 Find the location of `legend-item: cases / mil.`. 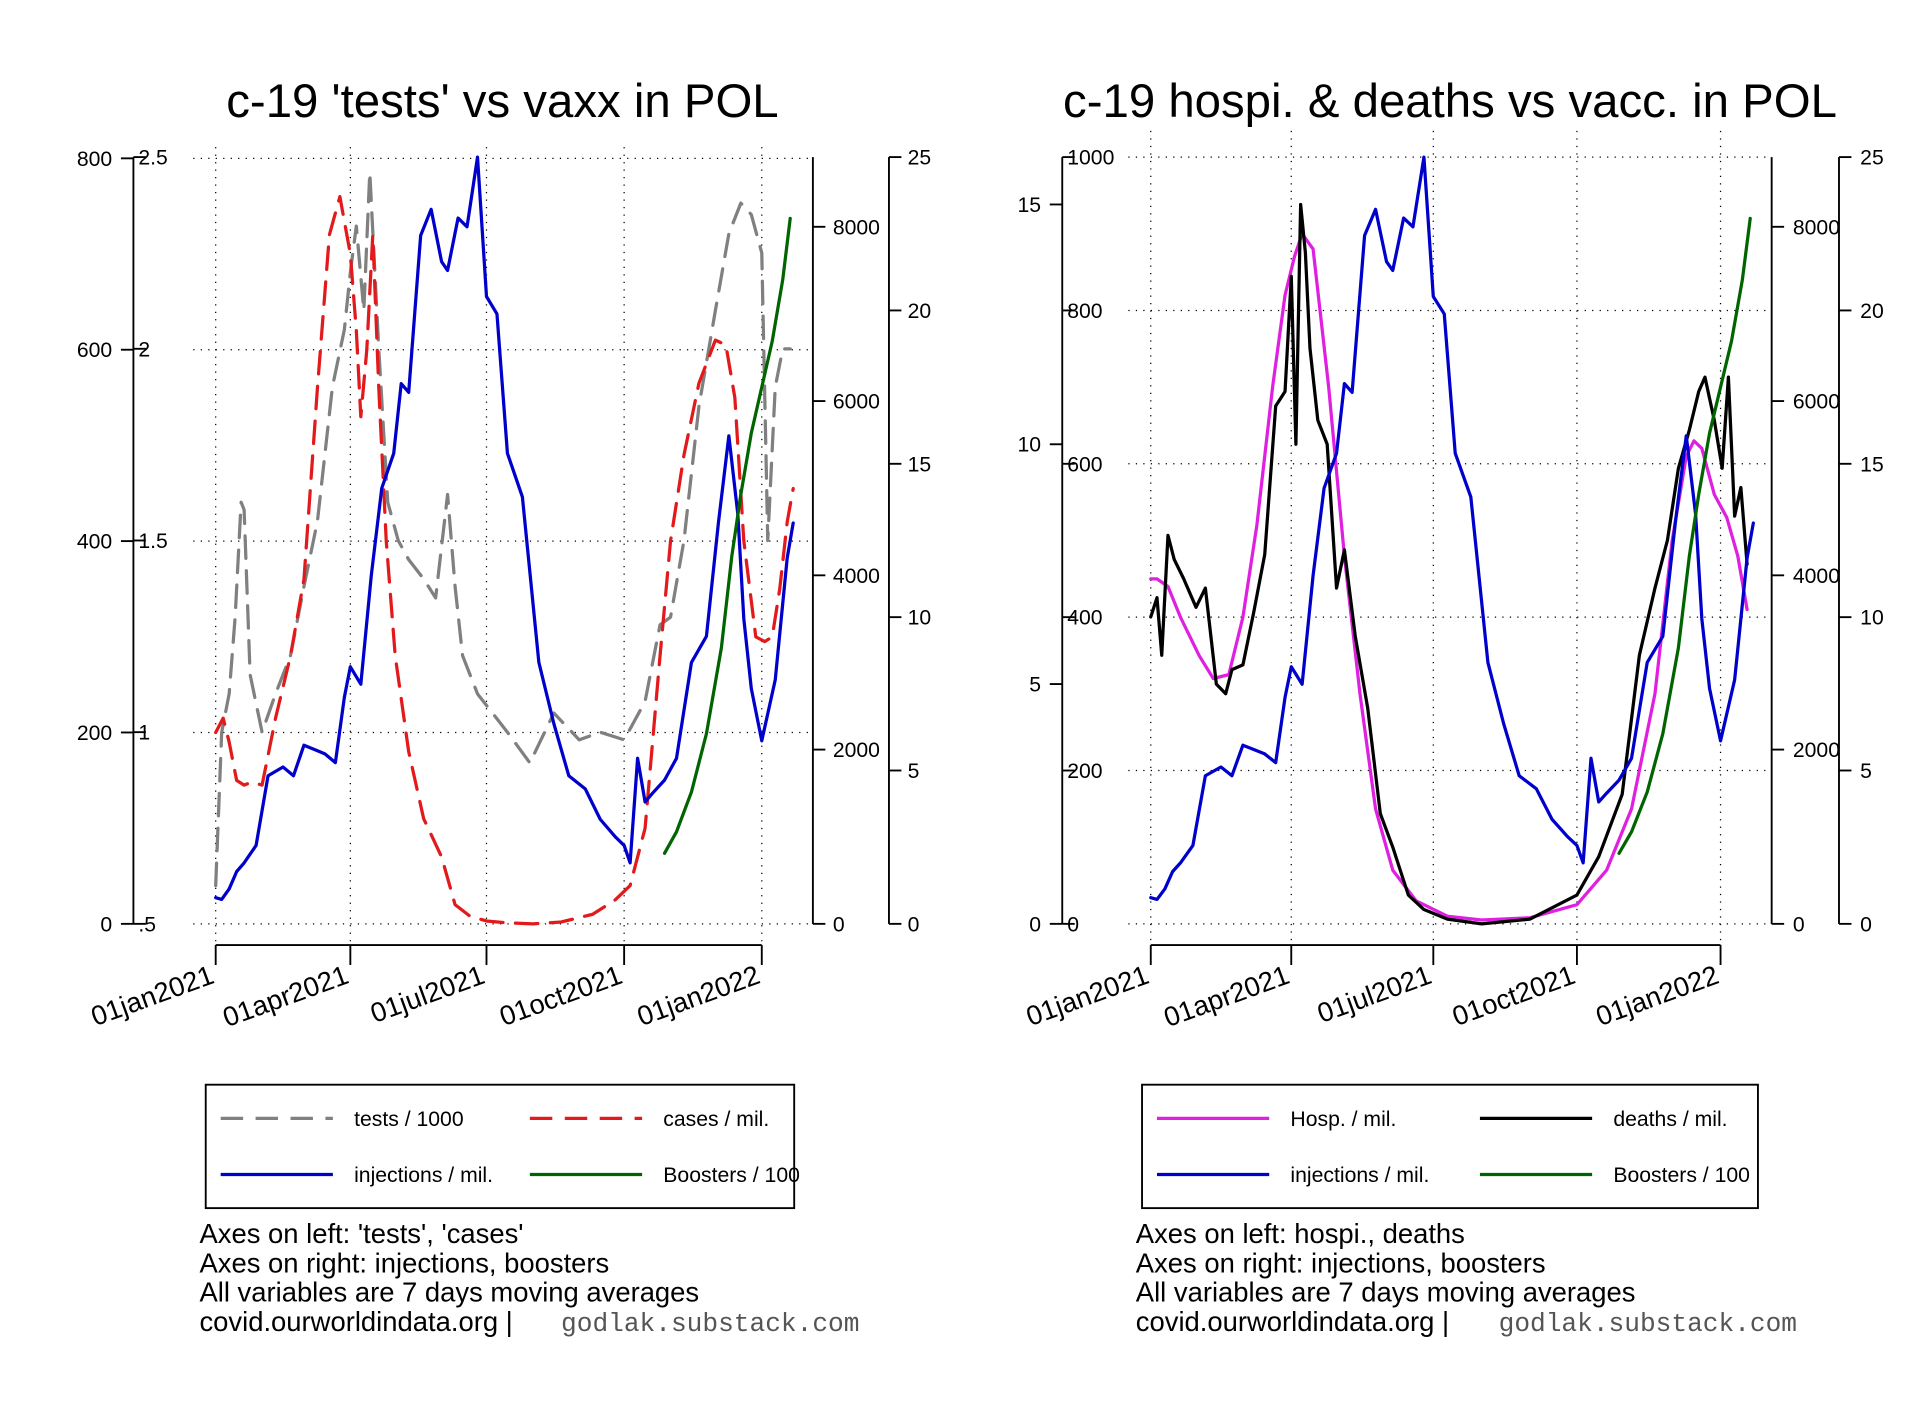

legend-item: cases / mil. is located at coordinates (649, 1119).